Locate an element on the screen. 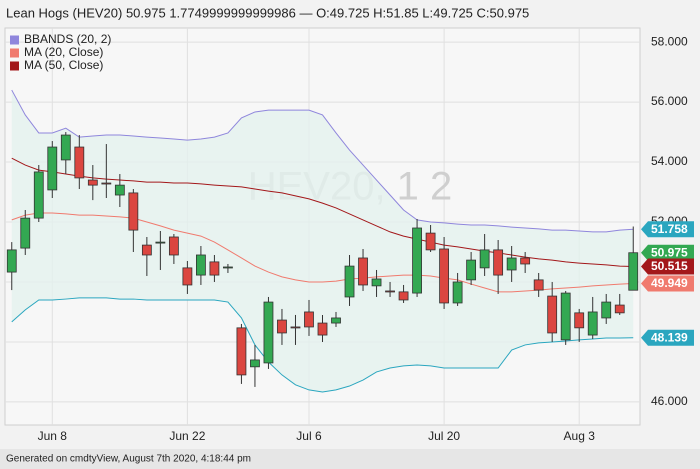  legend-label: MA (20, Close) is located at coordinates (63, 52).